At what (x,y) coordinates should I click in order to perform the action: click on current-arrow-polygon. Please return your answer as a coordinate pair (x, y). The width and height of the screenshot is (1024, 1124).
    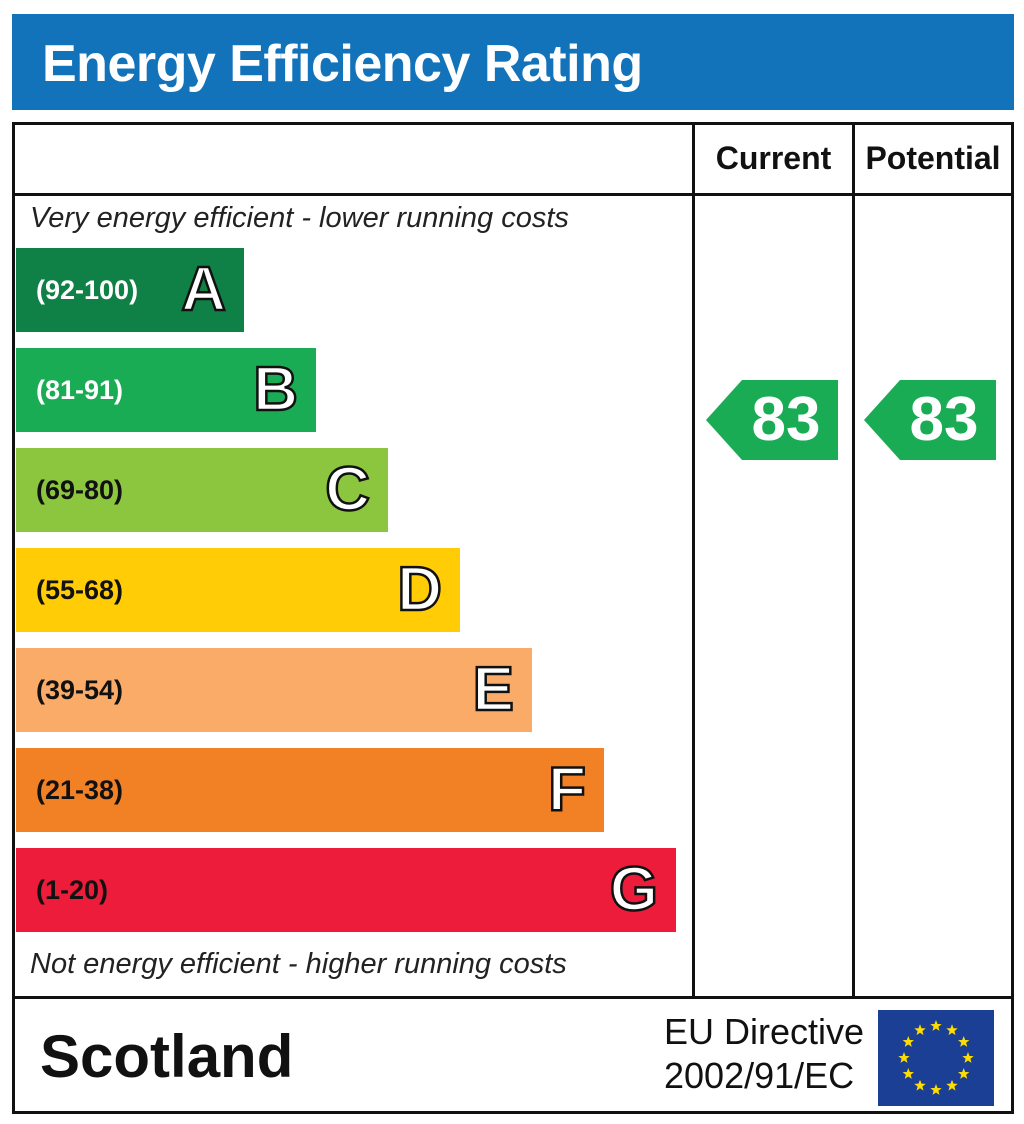
    Looking at the image, I should click on (772, 420).